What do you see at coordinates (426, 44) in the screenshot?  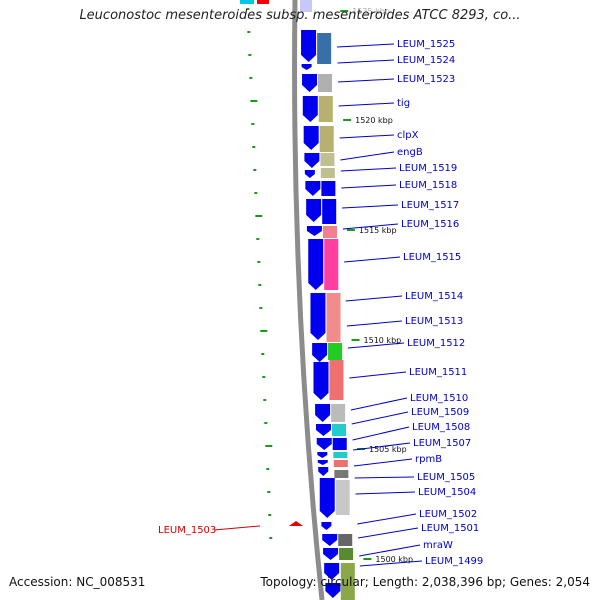 I see `gene-label: LEUM_1525` at bounding box center [426, 44].